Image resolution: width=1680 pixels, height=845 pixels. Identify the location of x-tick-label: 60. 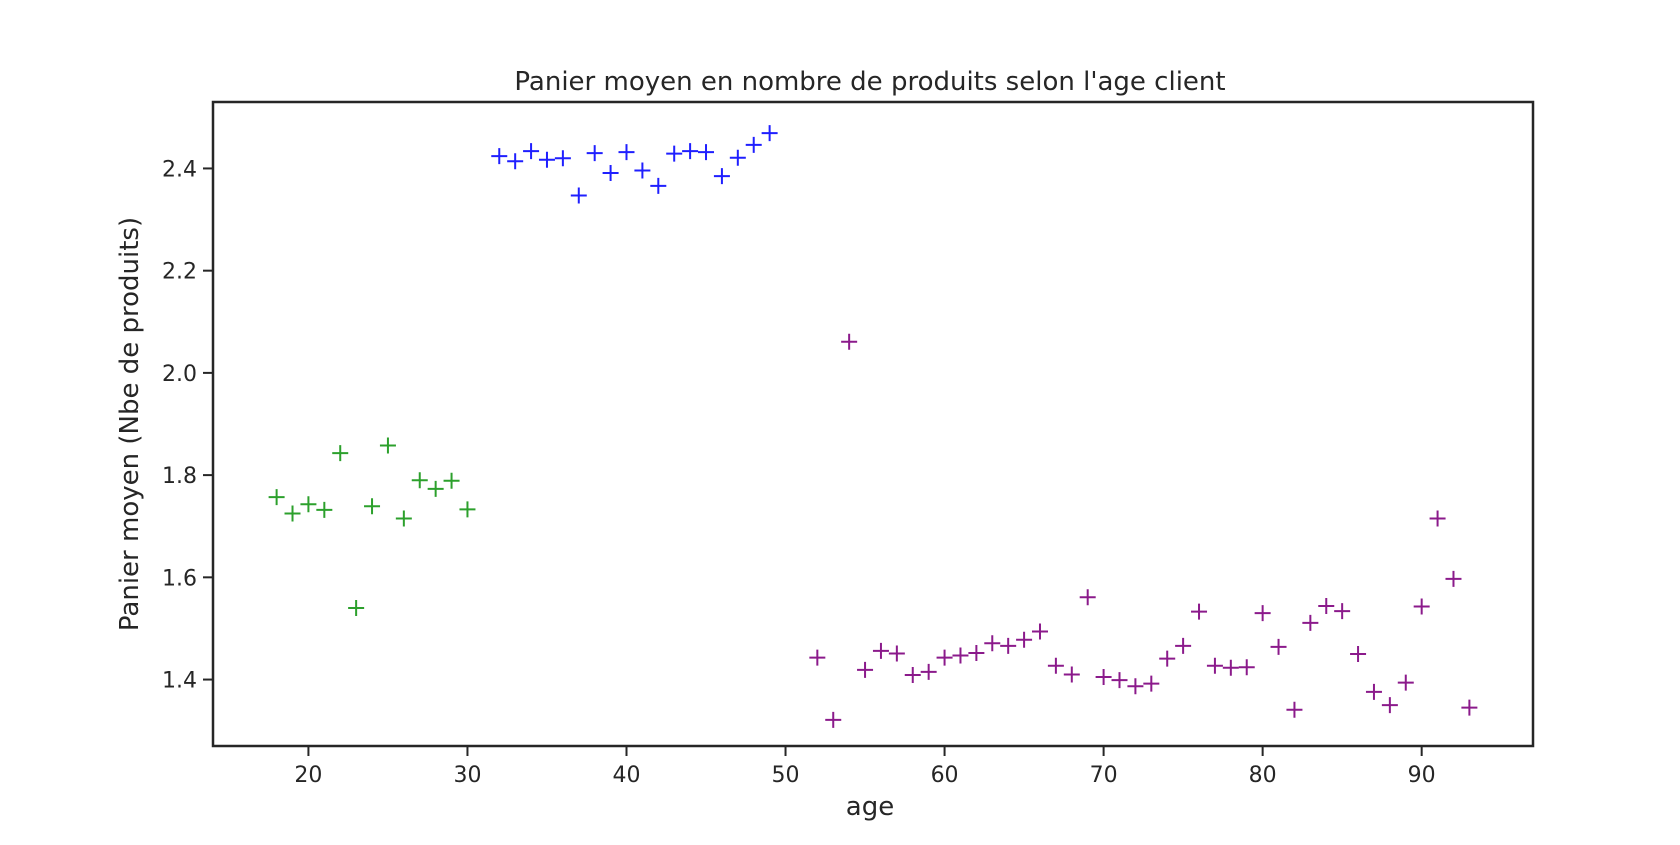
(945, 775).